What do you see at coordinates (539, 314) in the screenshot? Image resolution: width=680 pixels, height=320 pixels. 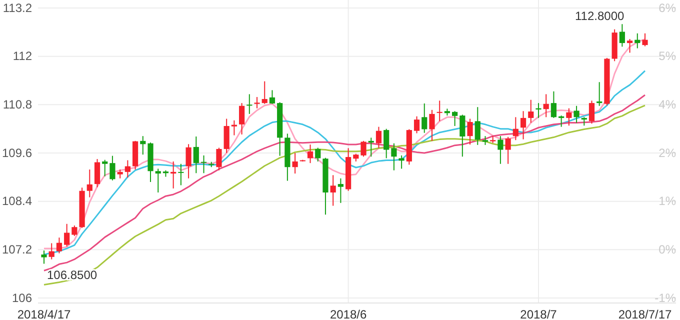 I see `x-tick-label: 2018/7` at bounding box center [539, 314].